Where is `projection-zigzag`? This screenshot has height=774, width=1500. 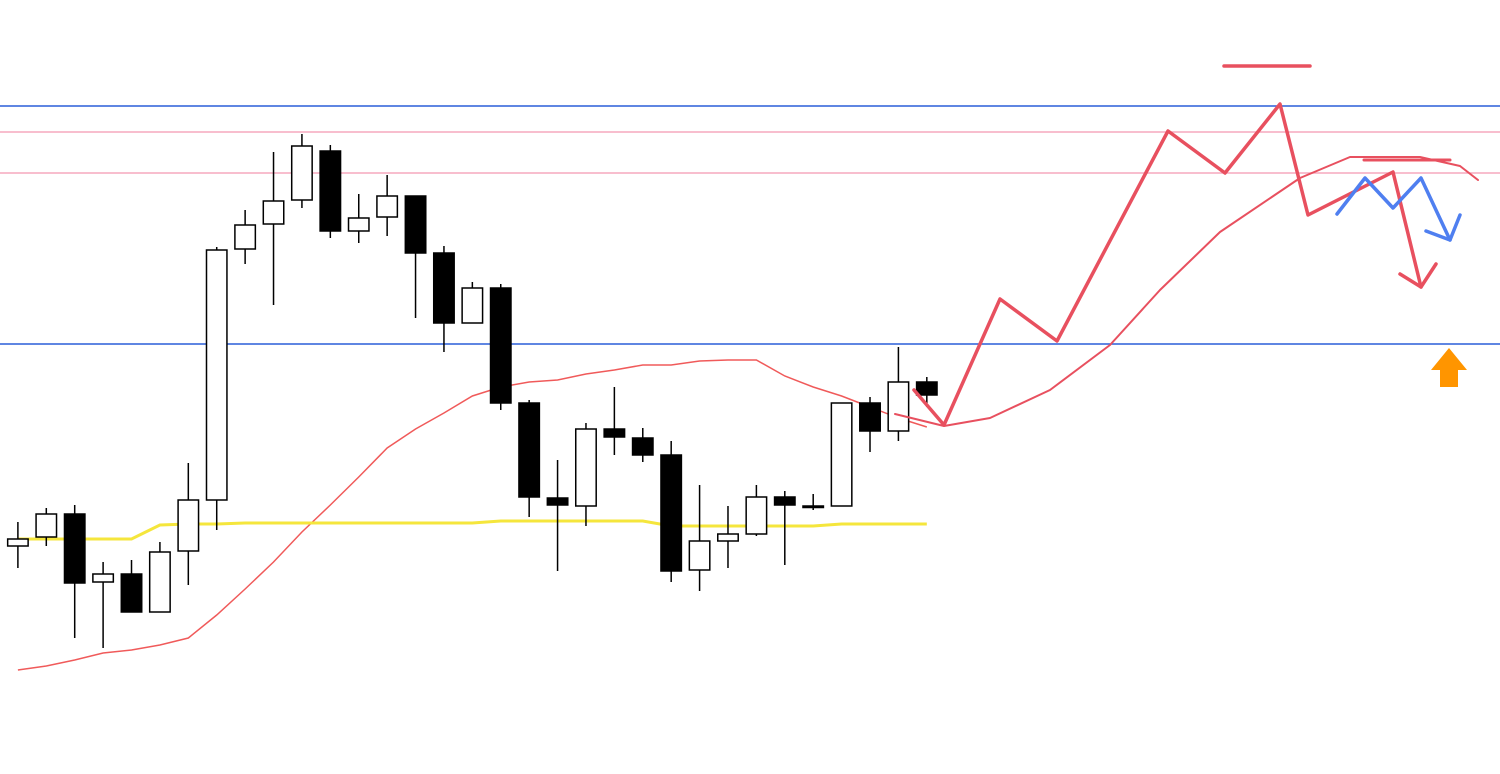 projection-zigzag is located at coordinates (1167, 264).